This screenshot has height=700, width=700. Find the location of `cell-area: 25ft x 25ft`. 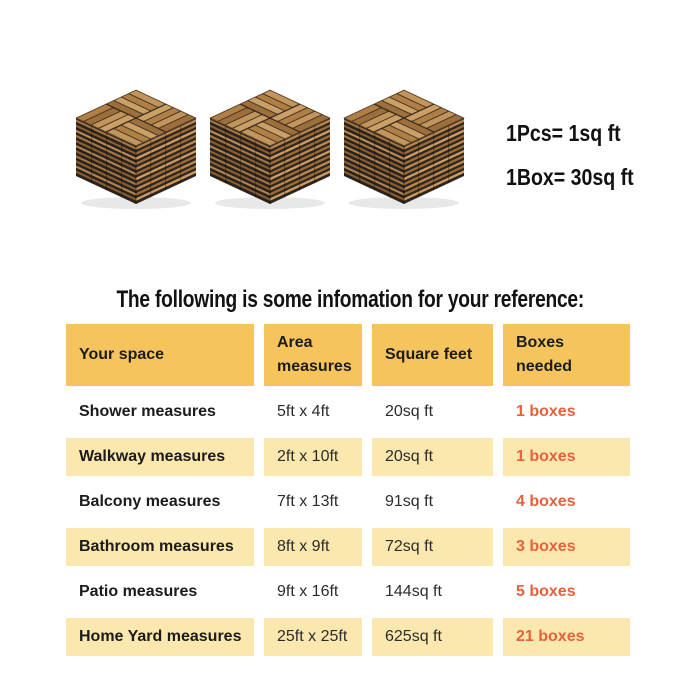

cell-area: 25ft x 25ft is located at coordinates (313, 637).